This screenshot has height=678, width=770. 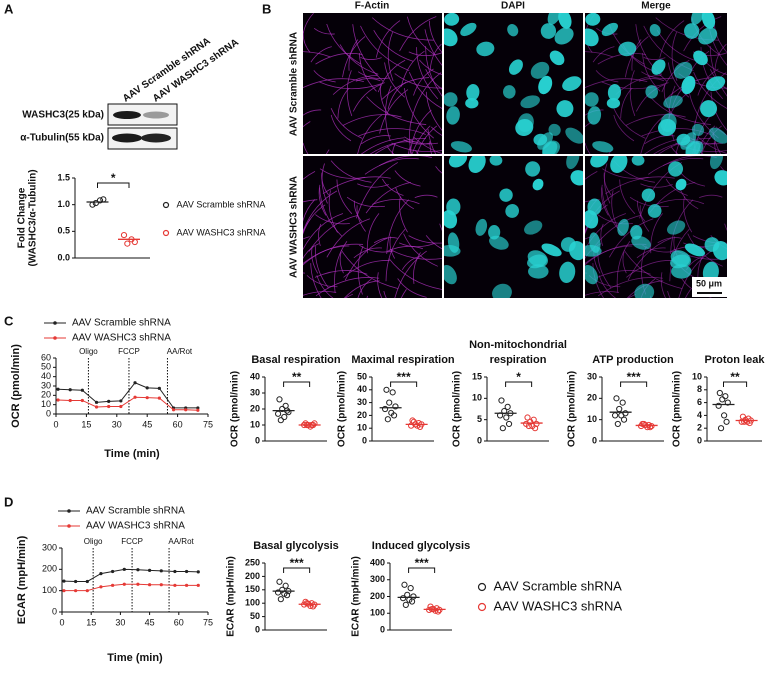 I want to click on legend-label: AAV Scramble shRNA, so click(x=221, y=204).